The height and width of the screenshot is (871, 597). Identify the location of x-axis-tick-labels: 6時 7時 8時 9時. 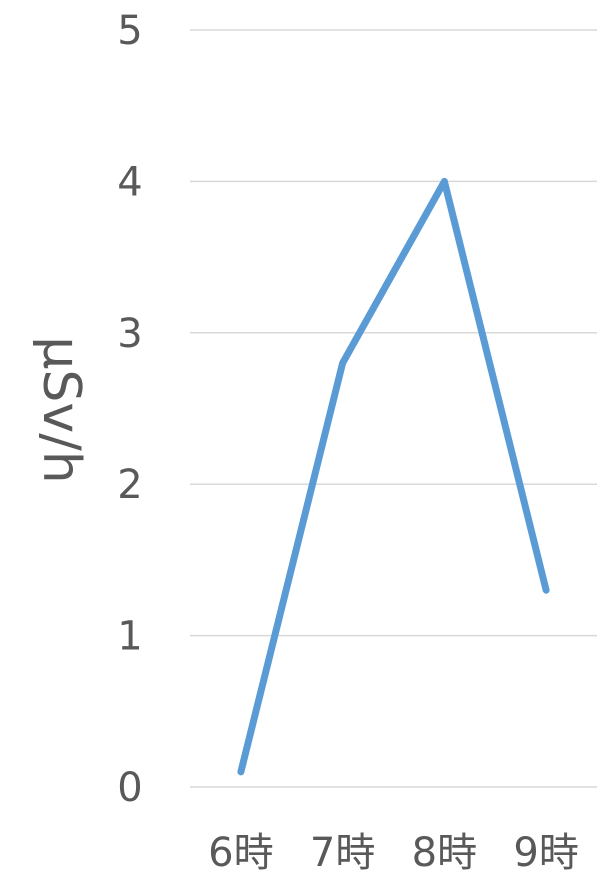
(393, 850).